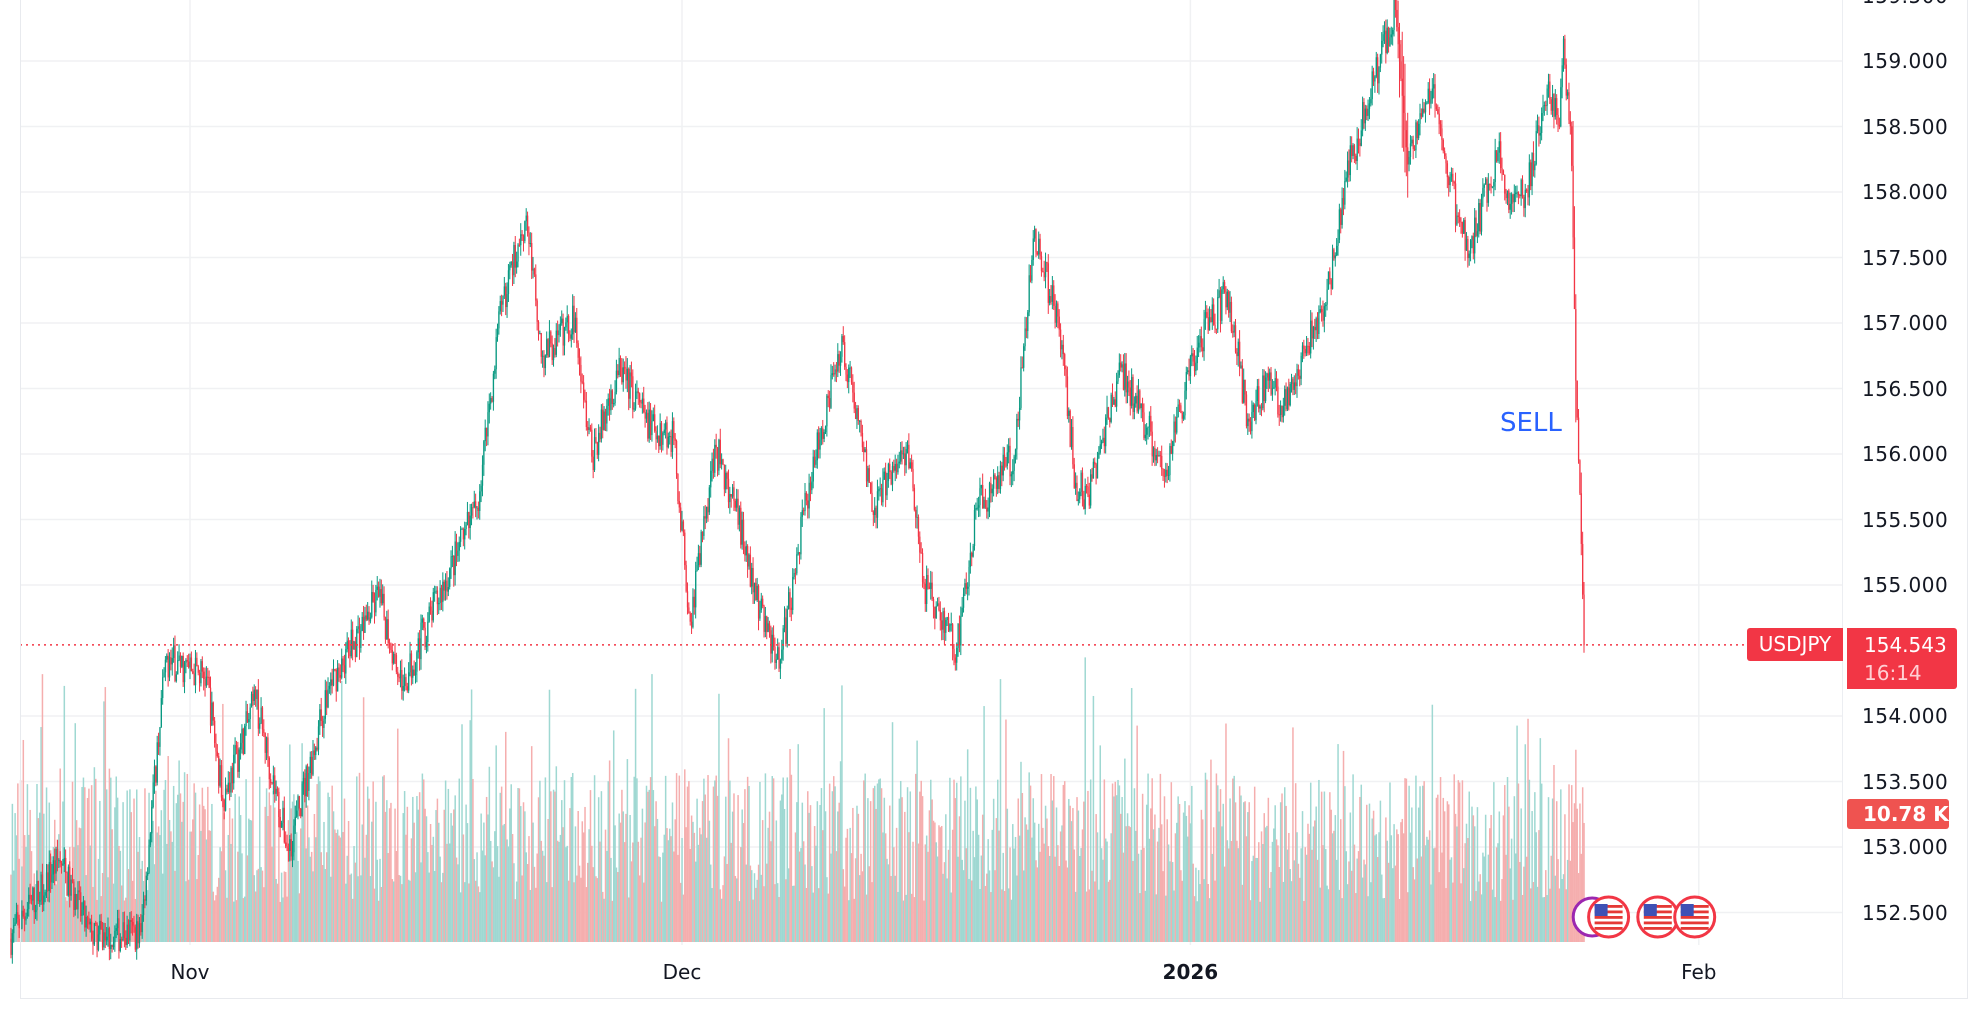  I want to click on flag-stripe, so click(1657, 928).